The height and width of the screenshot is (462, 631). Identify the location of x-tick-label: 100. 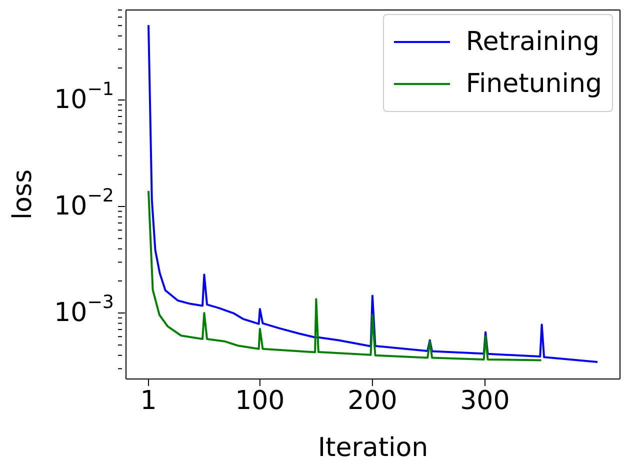
(260, 401).